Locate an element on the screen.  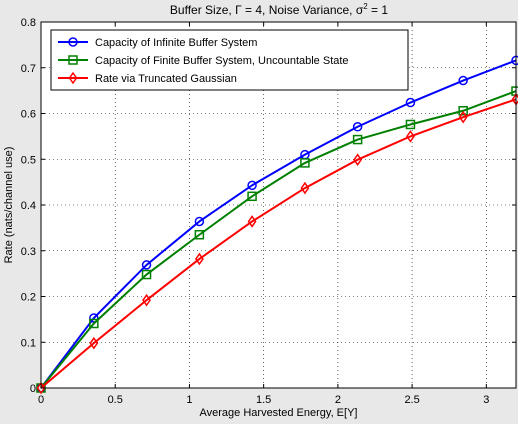
x-tick-label: 2.5 is located at coordinates (411, 400).